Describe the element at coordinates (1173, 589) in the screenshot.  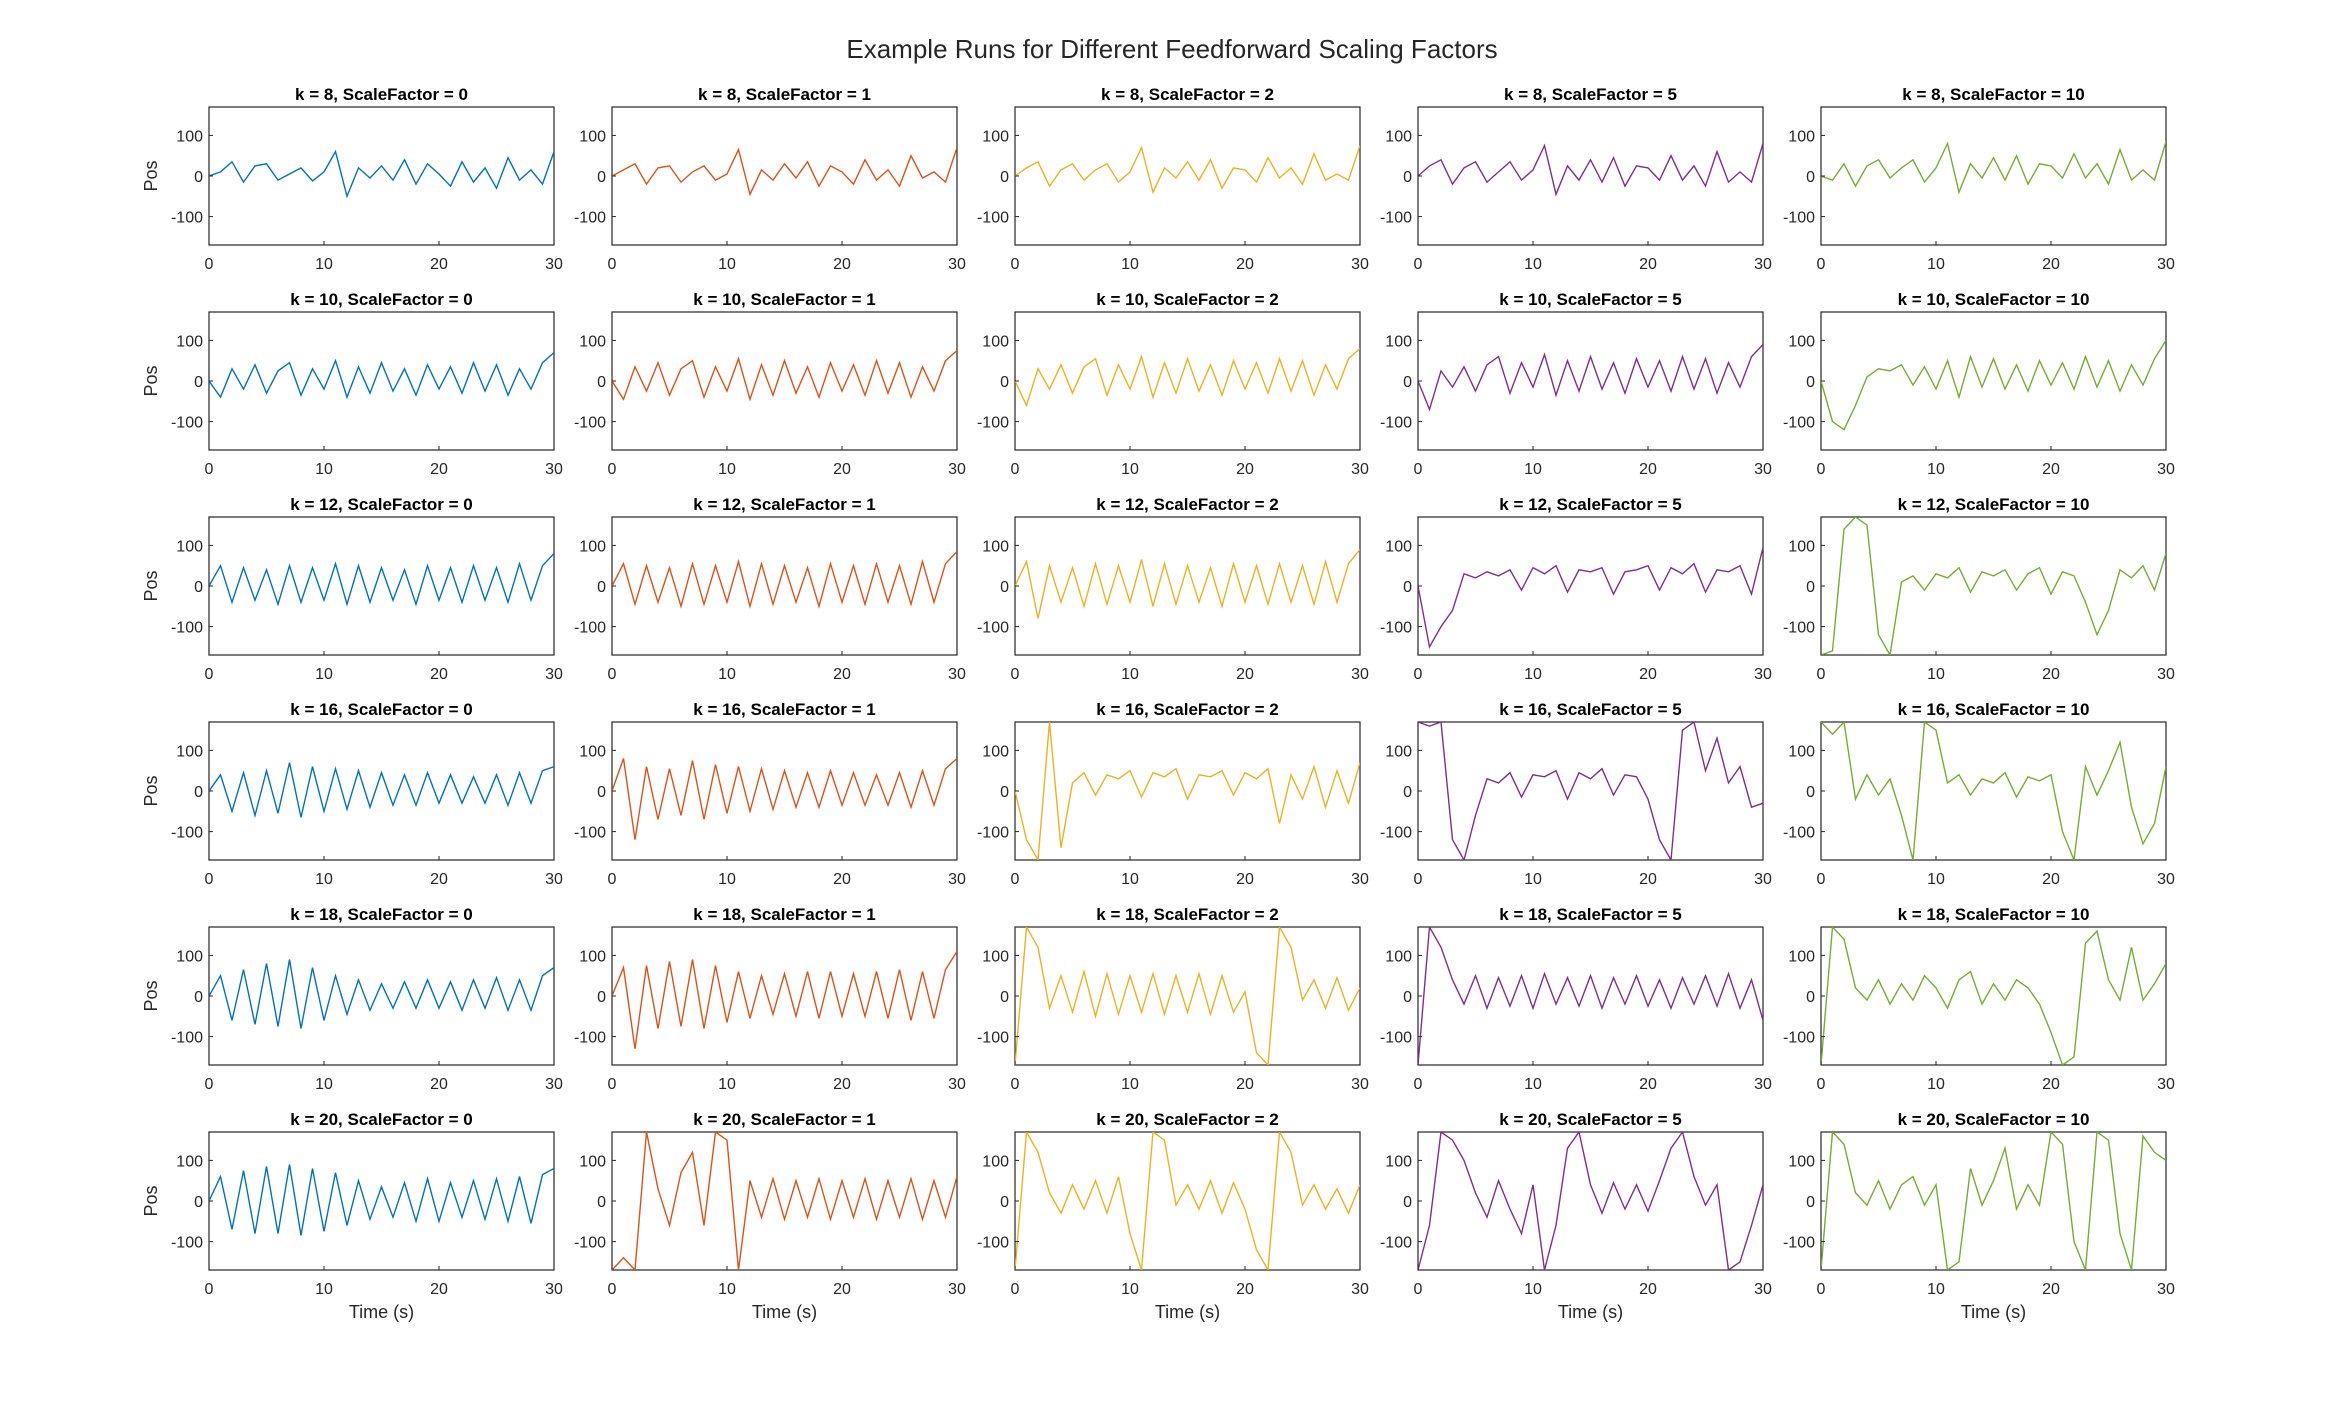
I see `subplot-k12-s2: 0 10 20 30 -100 0 100 k = 12, ScaleFactor = 2` at that location.